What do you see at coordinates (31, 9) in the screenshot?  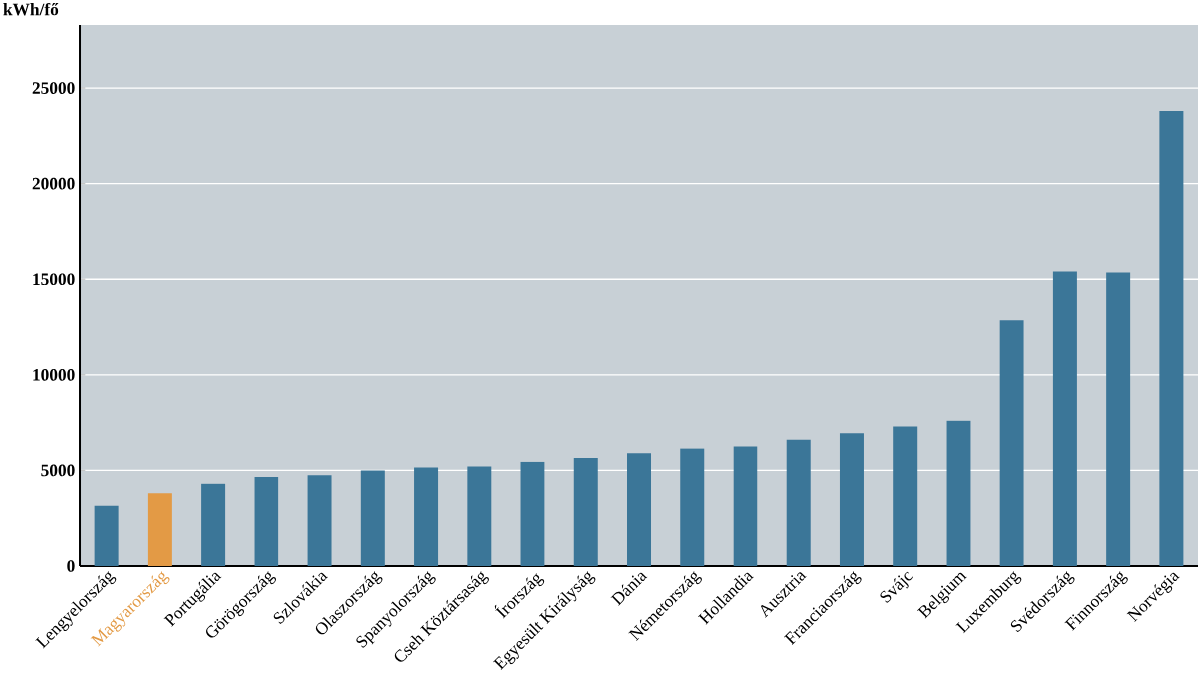 I see `y-axis-title: kWh/fő` at bounding box center [31, 9].